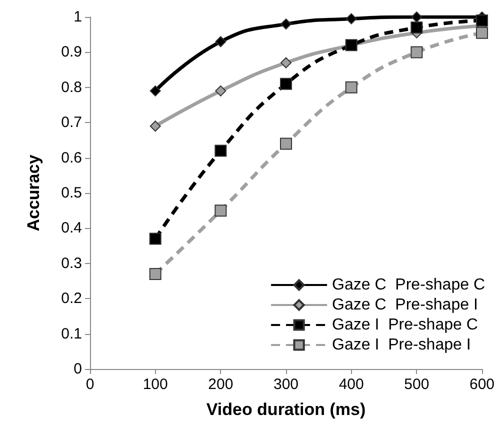 This screenshot has width=498, height=432. What do you see at coordinates (401, 345) in the screenshot?
I see `legend-label: Gaze I Pre-shape I` at bounding box center [401, 345].